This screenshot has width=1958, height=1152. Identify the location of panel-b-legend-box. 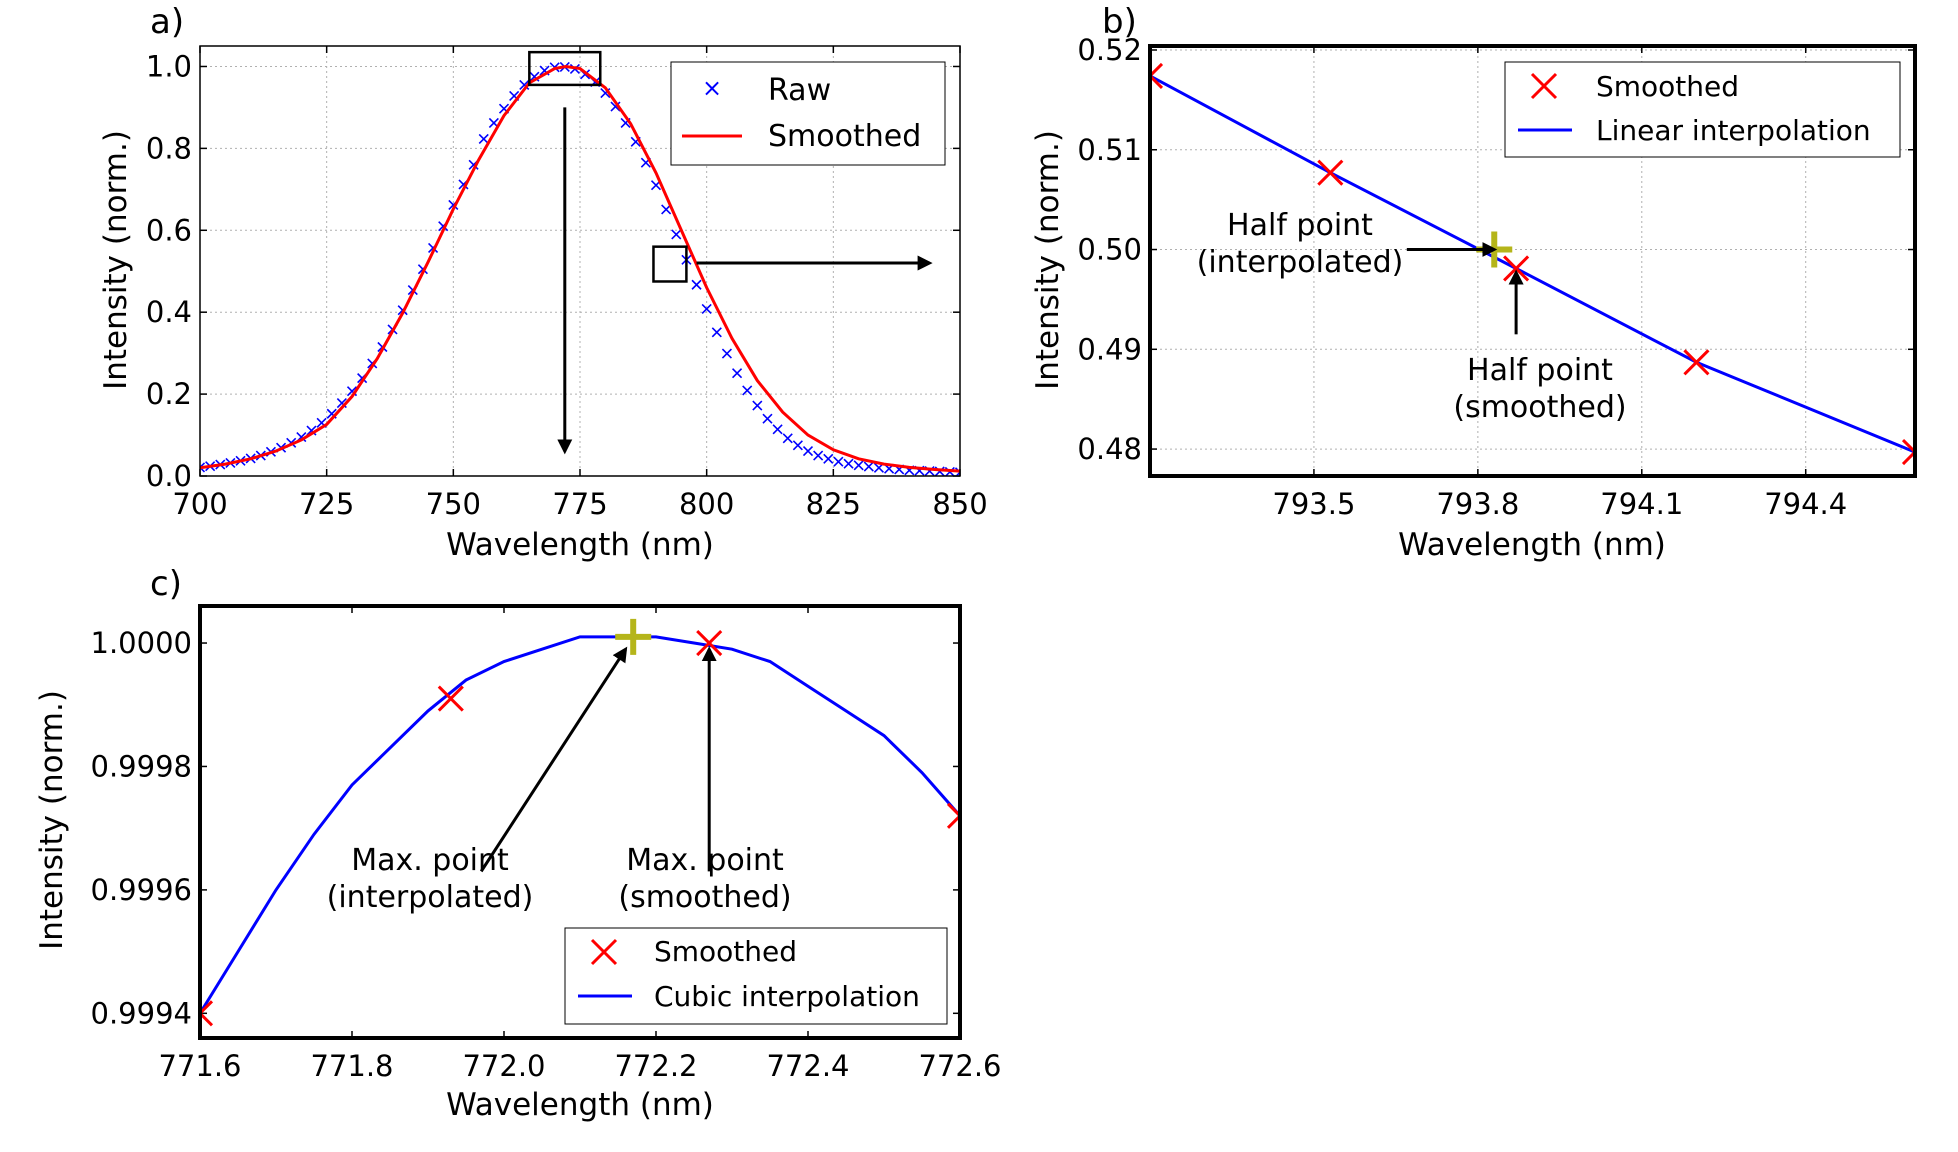
(1702, 109).